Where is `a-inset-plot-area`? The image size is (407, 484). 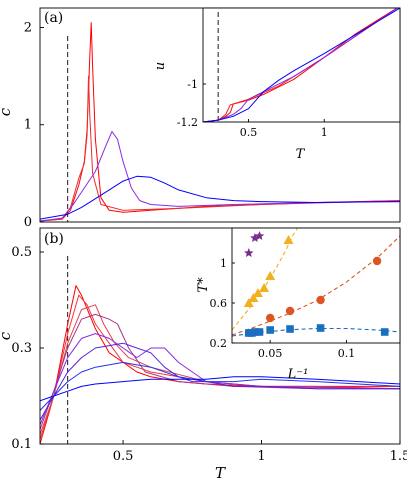 a-inset-plot-area is located at coordinates (301, 65).